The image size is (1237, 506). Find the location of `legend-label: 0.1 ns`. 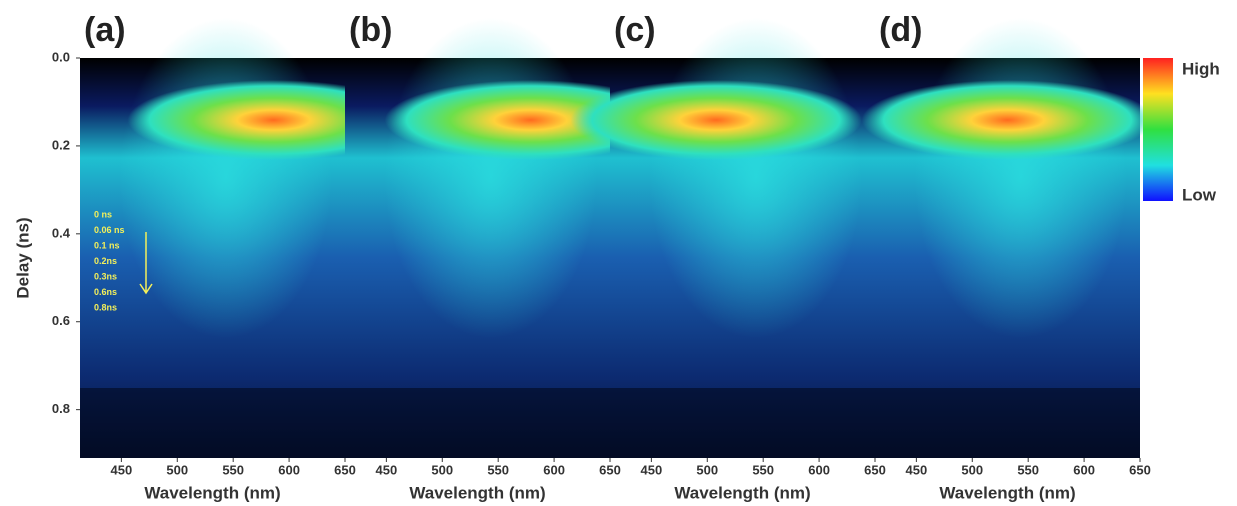

legend-label: 0.1 ns is located at coordinates (107, 245).